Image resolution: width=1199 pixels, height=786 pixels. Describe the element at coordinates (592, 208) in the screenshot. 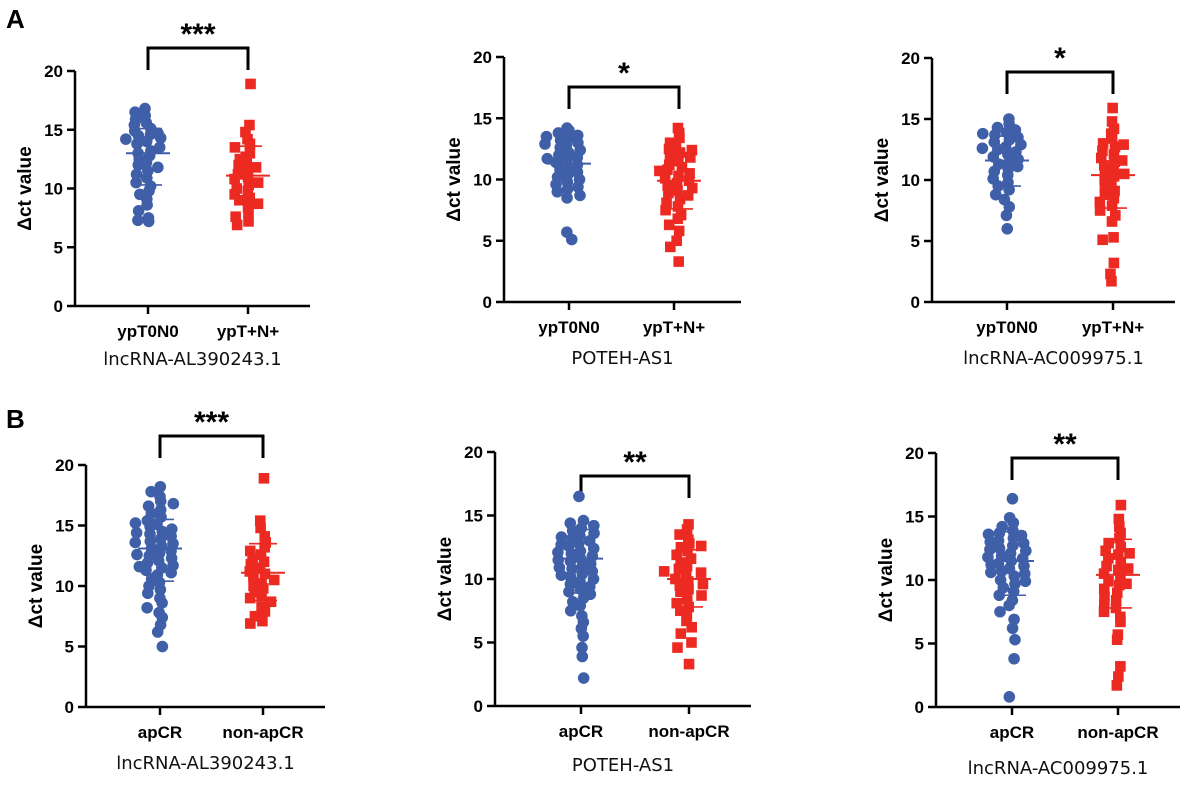

I see `chart-2: 0 5 10 15 20 ypT0N0 ypT+N+ Δct value POTEH-AS1 *` at that location.